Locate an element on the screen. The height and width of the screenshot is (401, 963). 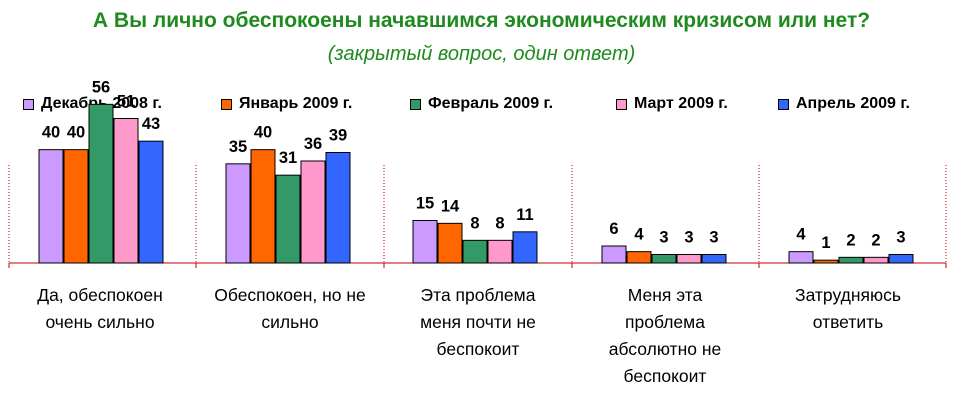
data-label-1-0: 35 is located at coordinates (238, 147).